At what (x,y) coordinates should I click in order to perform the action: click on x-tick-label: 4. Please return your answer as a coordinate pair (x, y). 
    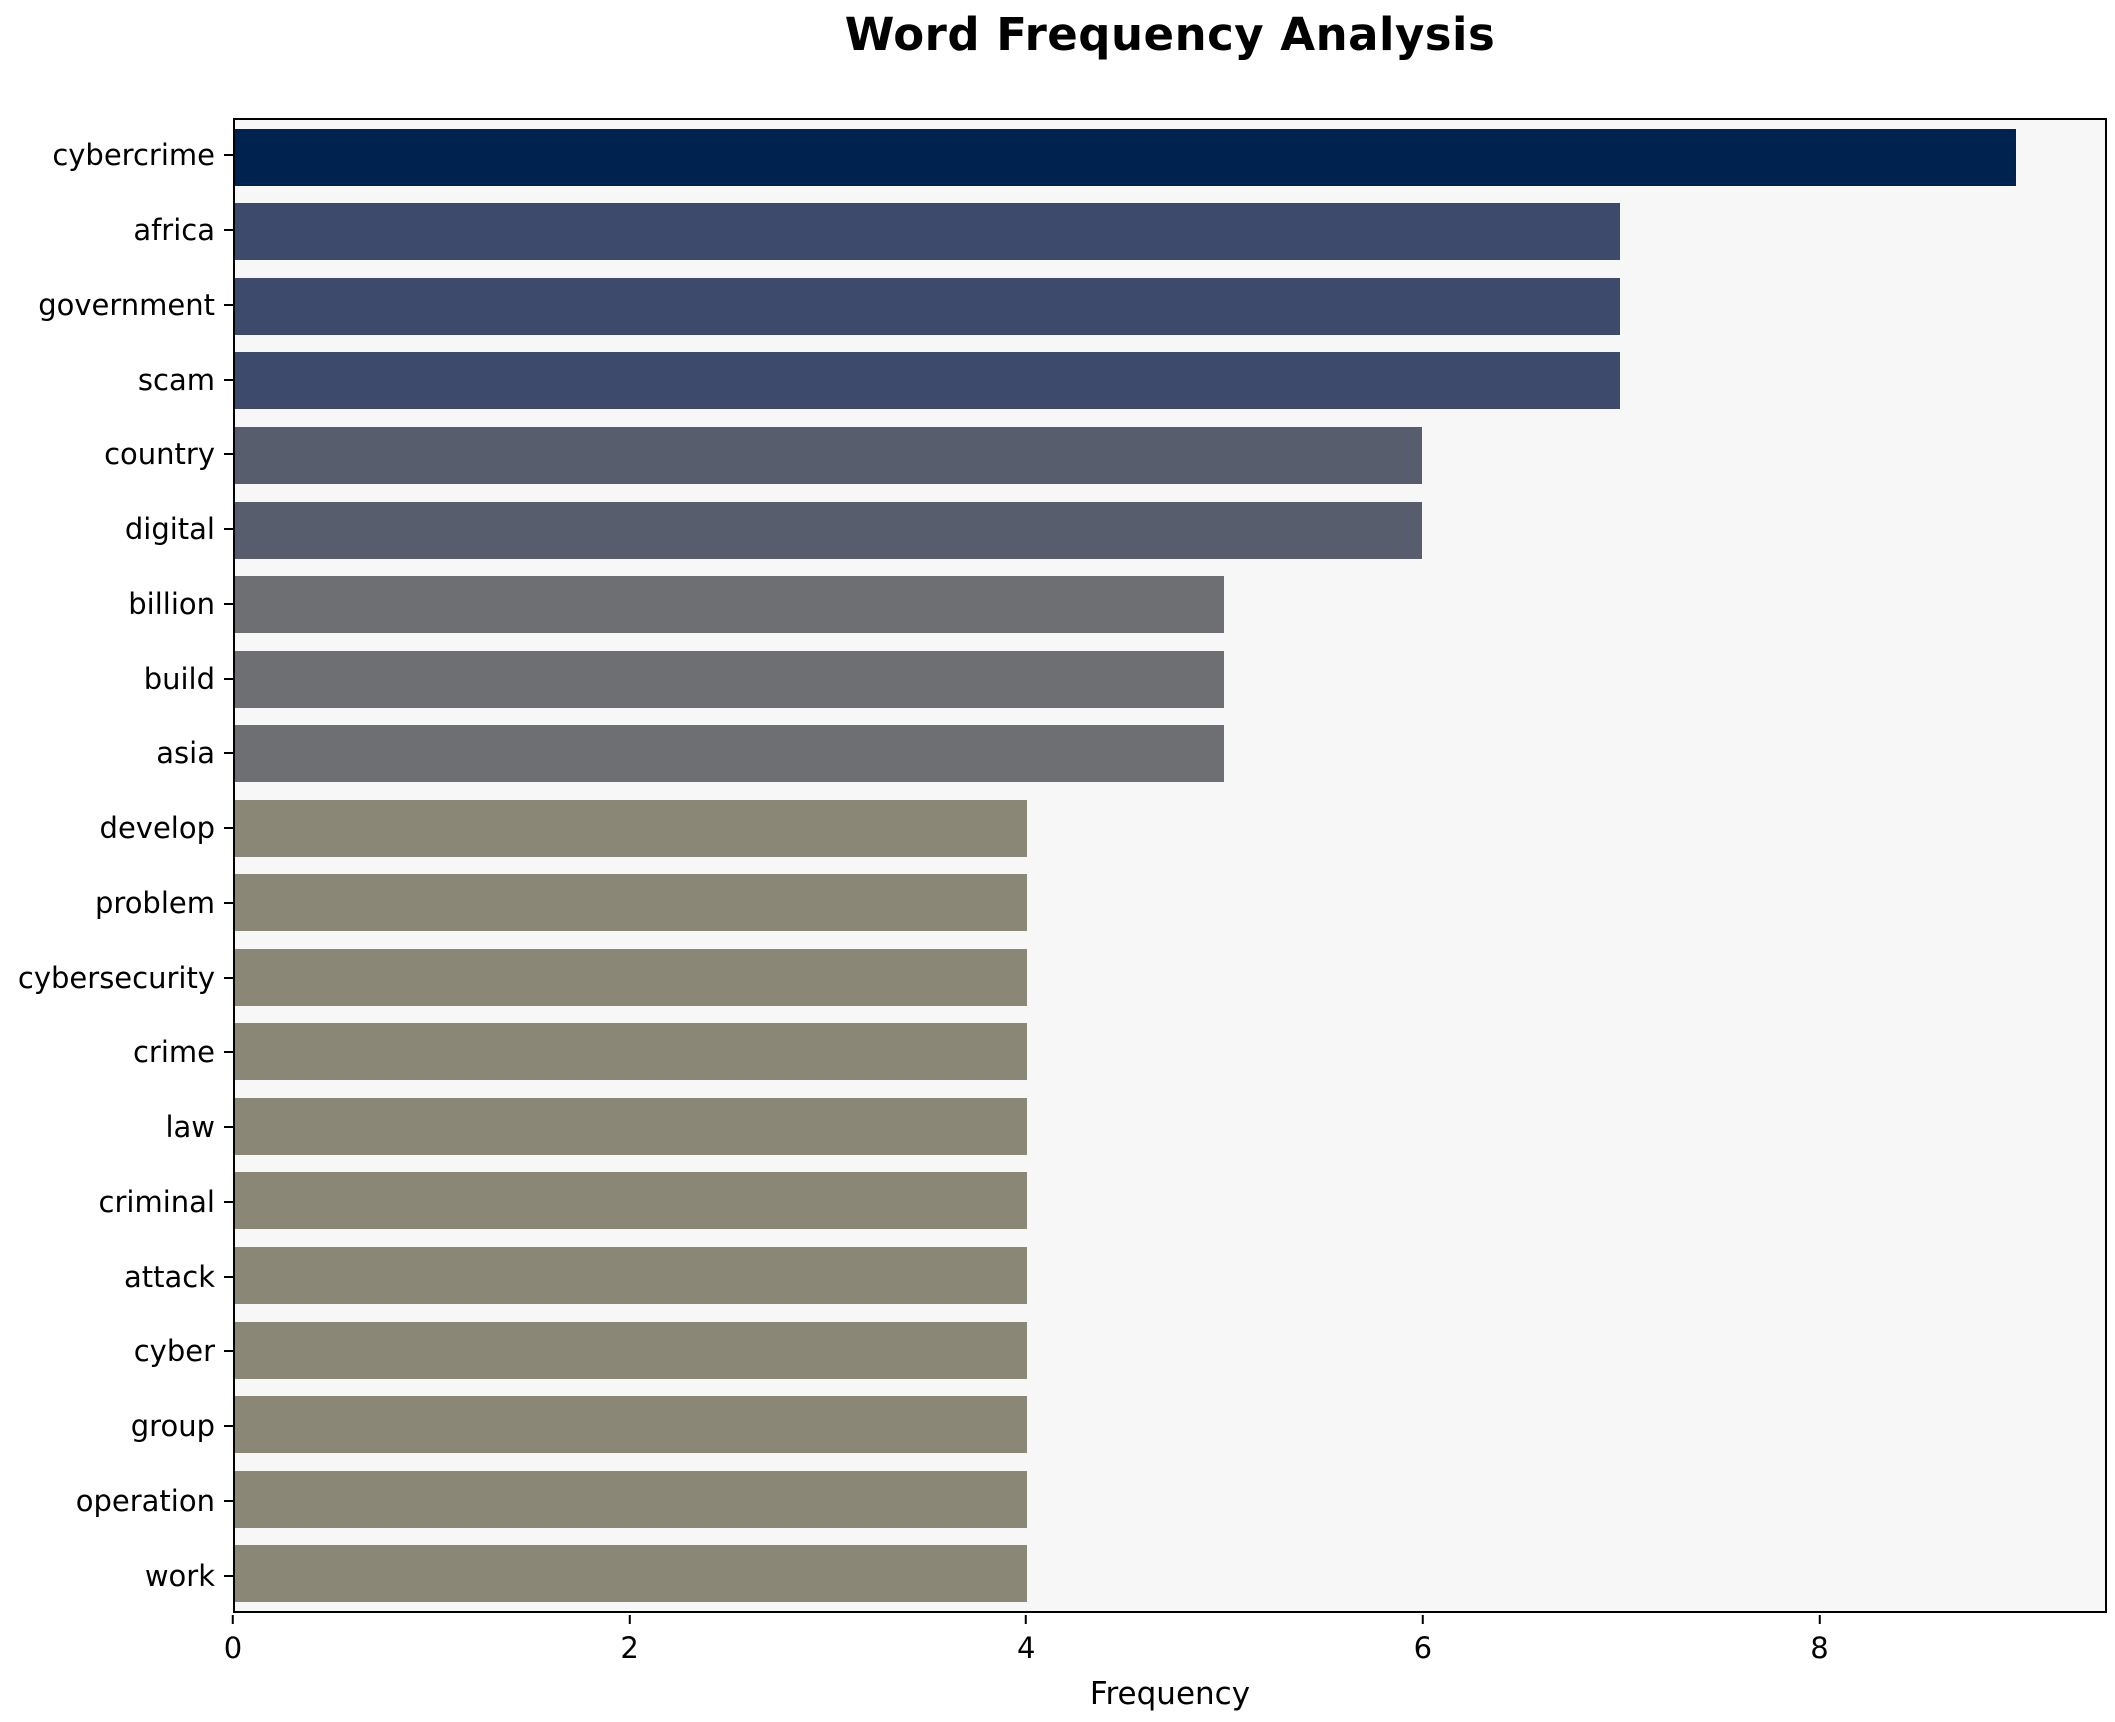
    Looking at the image, I should click on (1026, 1648).